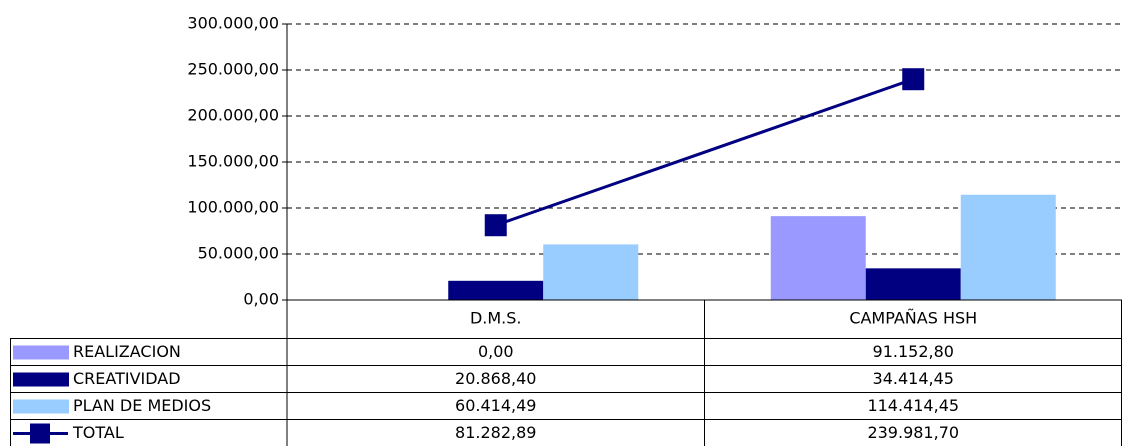 This screenshot has height=446, width=1123. Describe the element at coordinates (40, 433) in the screenshot. I see `legend-marker` at that location.